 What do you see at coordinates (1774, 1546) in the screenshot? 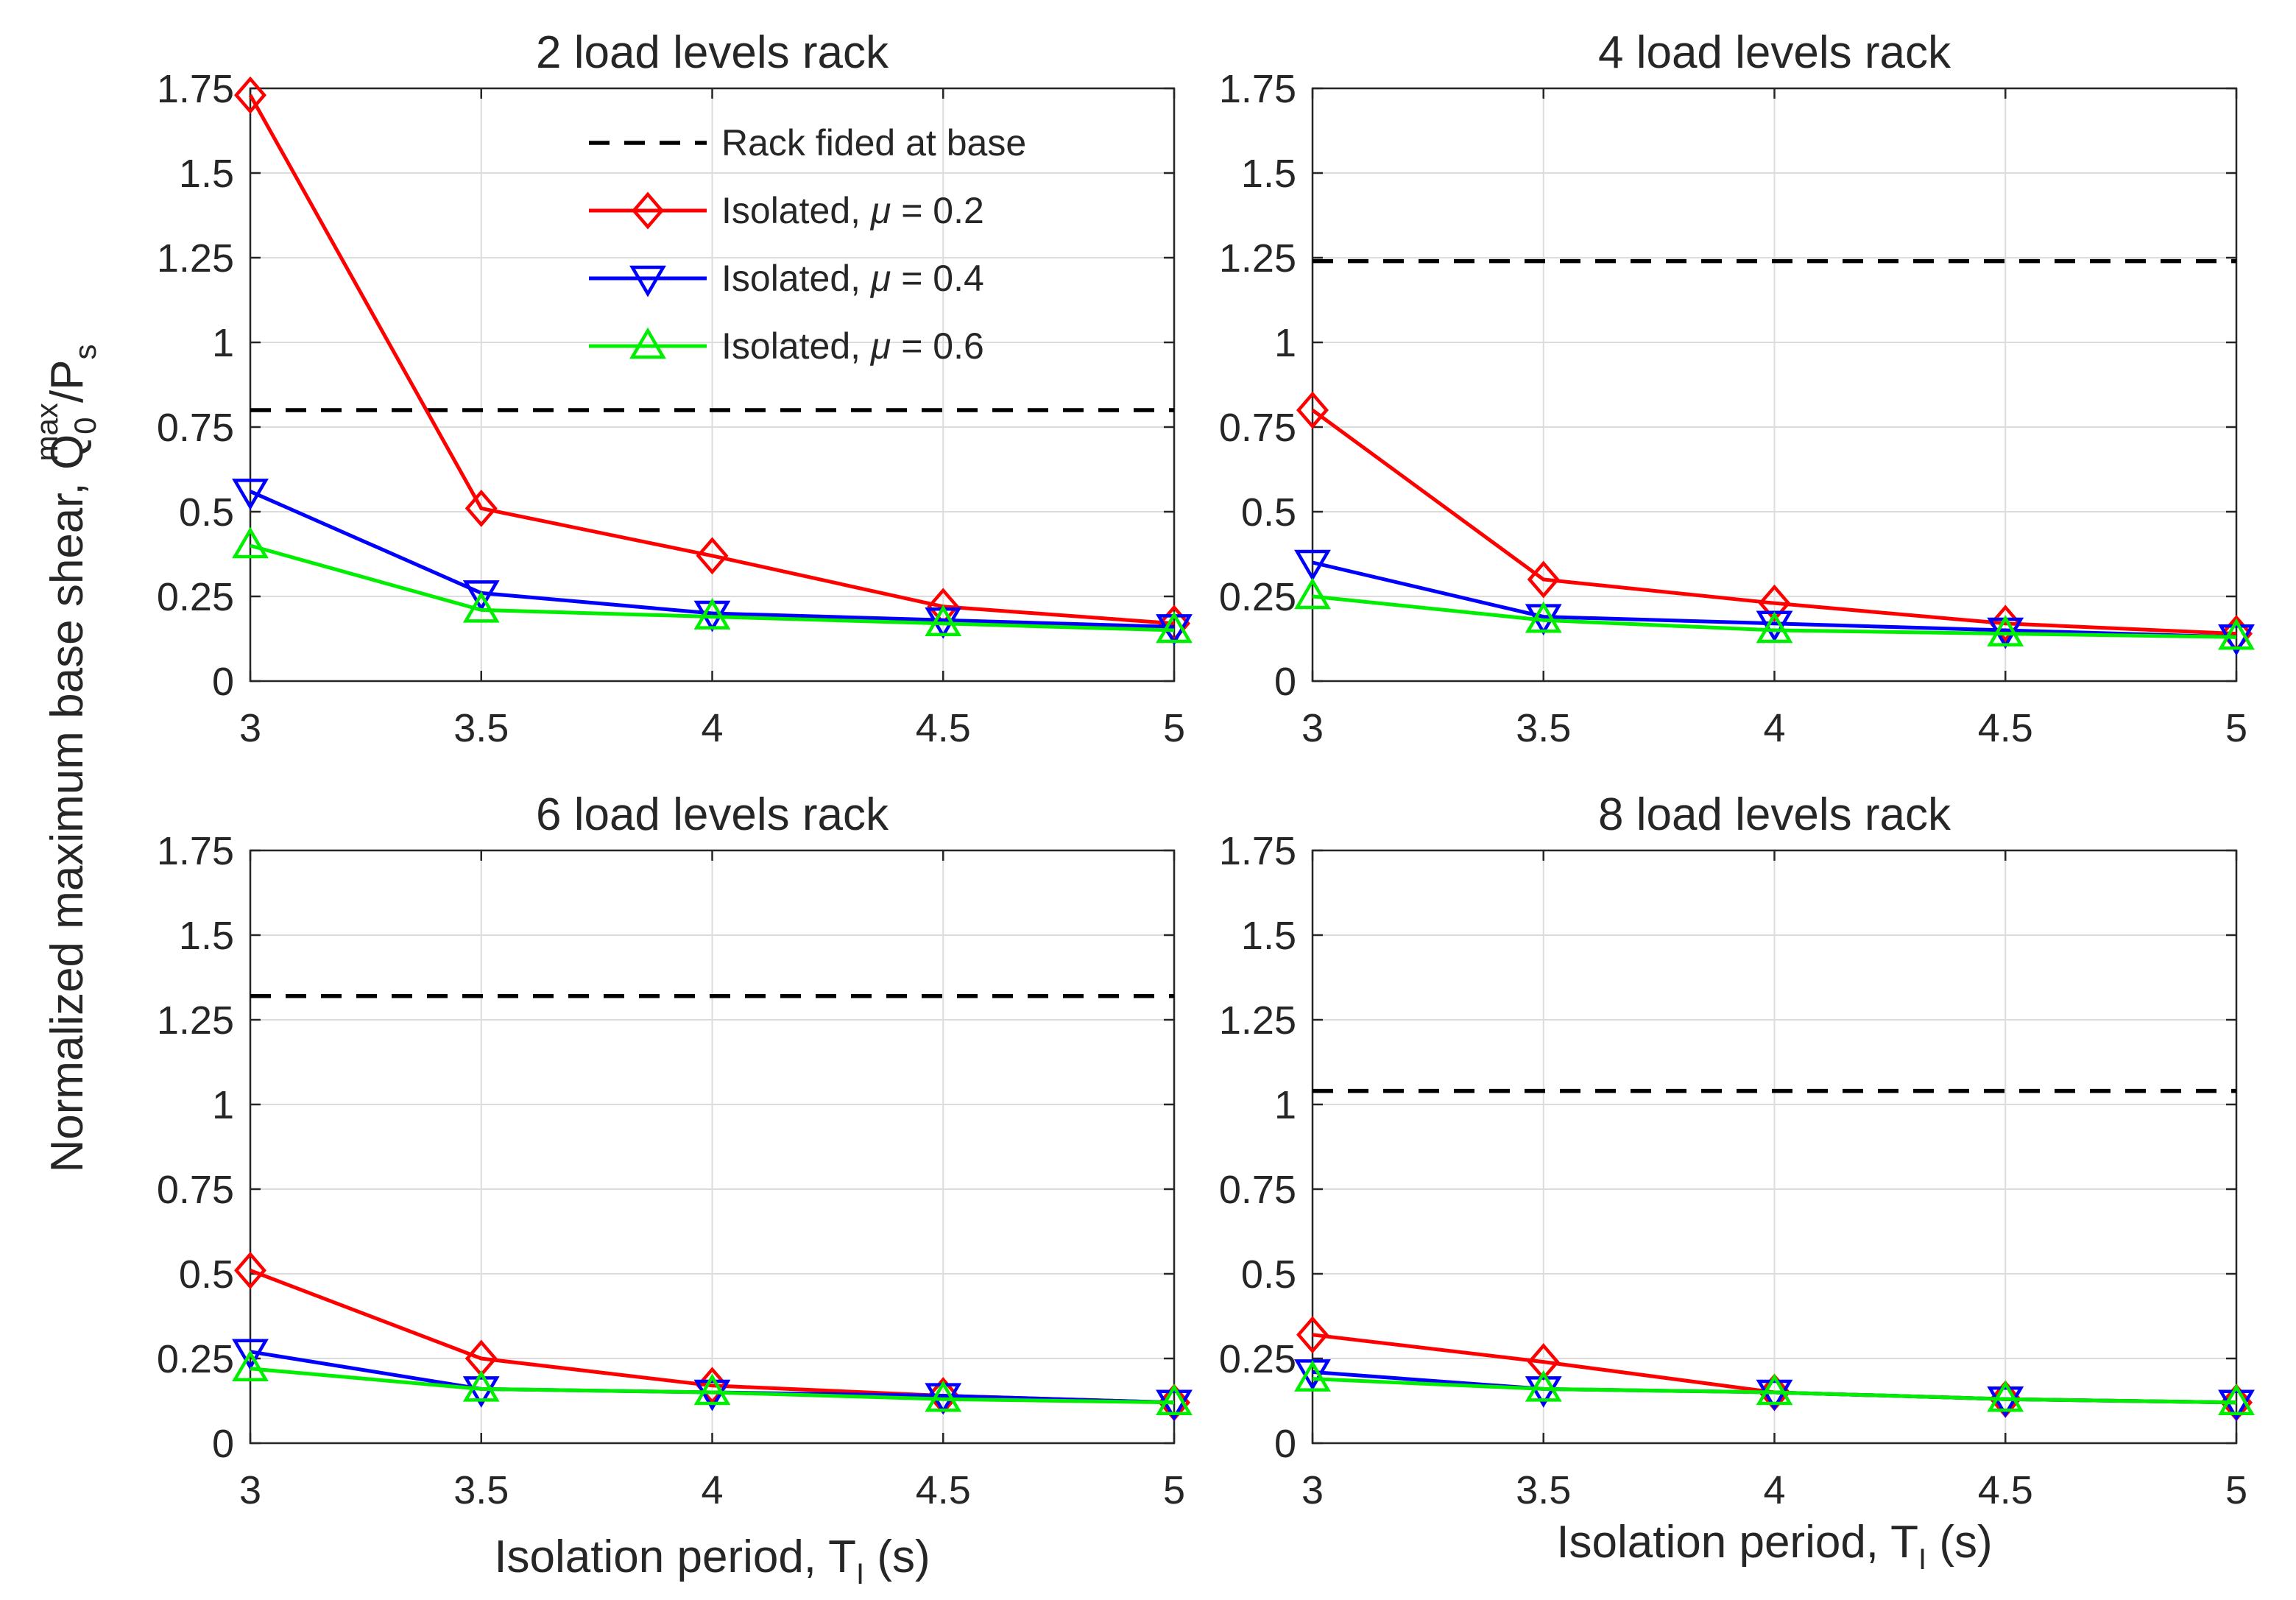
I see `x-axis-label-2: Isolation period, TI (s)` at bounding box center [1774, 1546].